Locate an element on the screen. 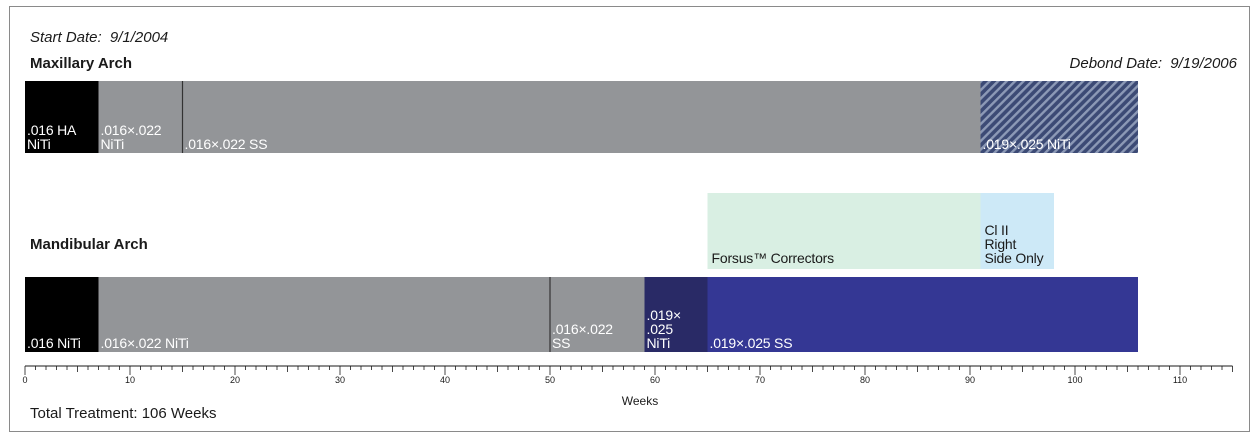 The image size is (1251, 433). debond-date: Debond Date: 9/19/2006 is located at coordinates (1154, 63).